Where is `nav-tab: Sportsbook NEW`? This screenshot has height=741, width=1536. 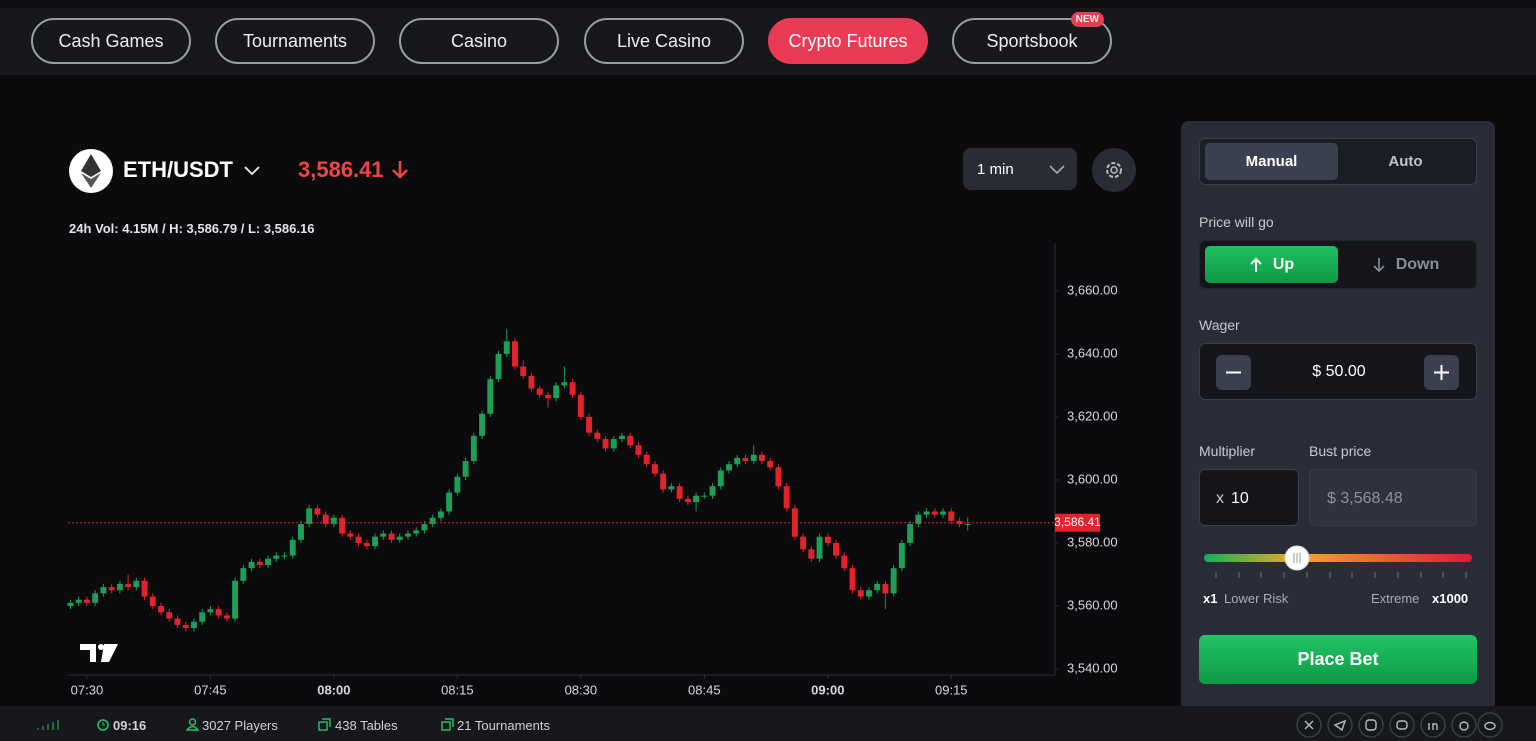
nav-tab: Sportsbook NEW is located at coordinates (1032, 38).